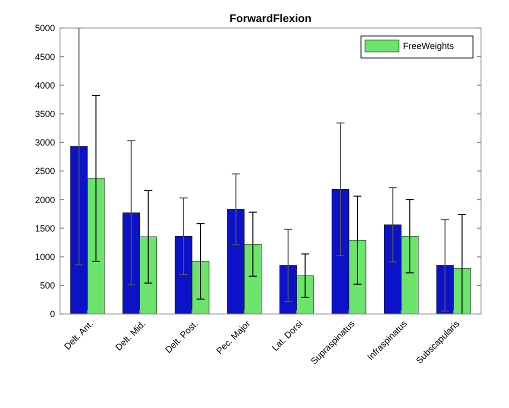  What do you see at coordinates (271, 19) in the screenshot?
I see `chart-title: ForwardFlexion` at bounding box center [271, 19].